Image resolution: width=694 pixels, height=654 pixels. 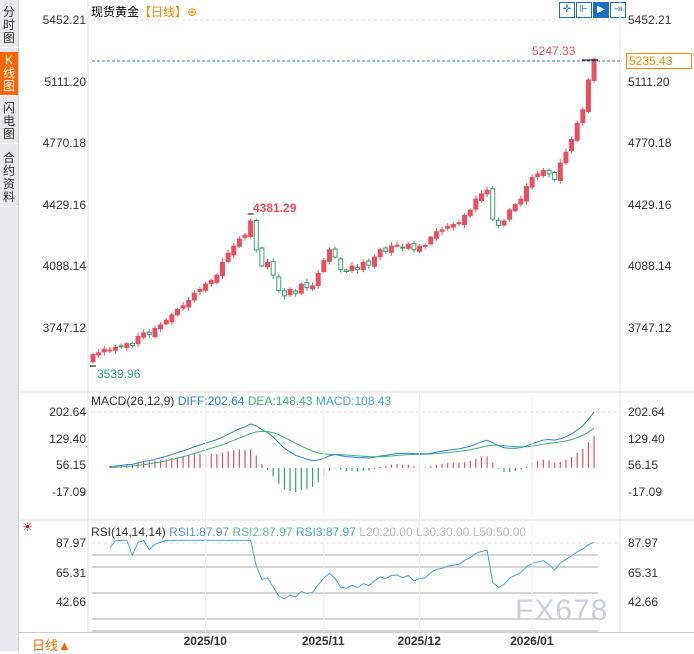 What do you see at coordinates (163, 12) in the screenshot?
I see `period-label: 【日线】` at bounding box center [163, 12].